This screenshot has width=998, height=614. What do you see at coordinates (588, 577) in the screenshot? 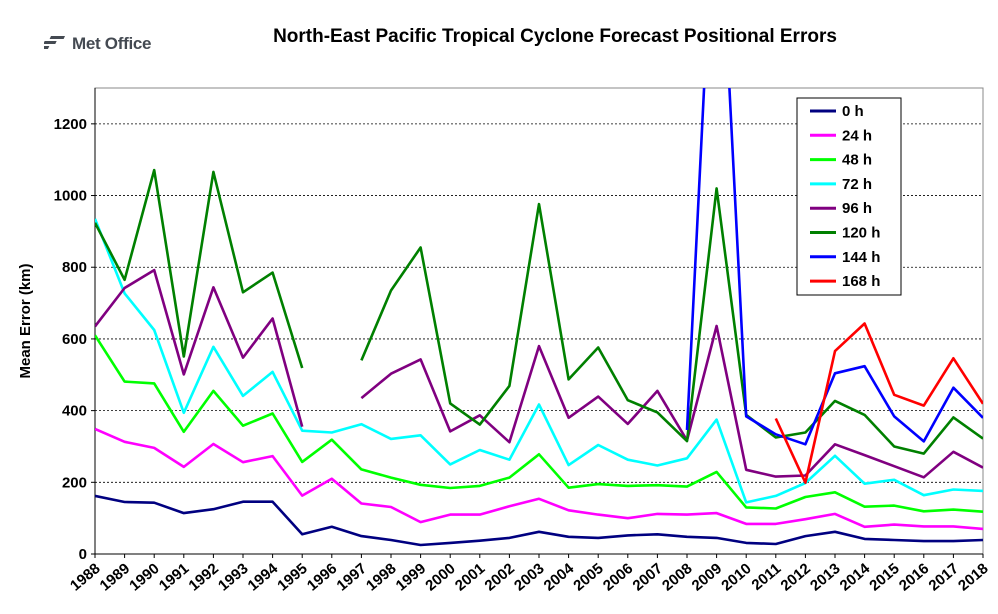
I see `x-tick-2005: 2005` at bounding box center [588, 577].